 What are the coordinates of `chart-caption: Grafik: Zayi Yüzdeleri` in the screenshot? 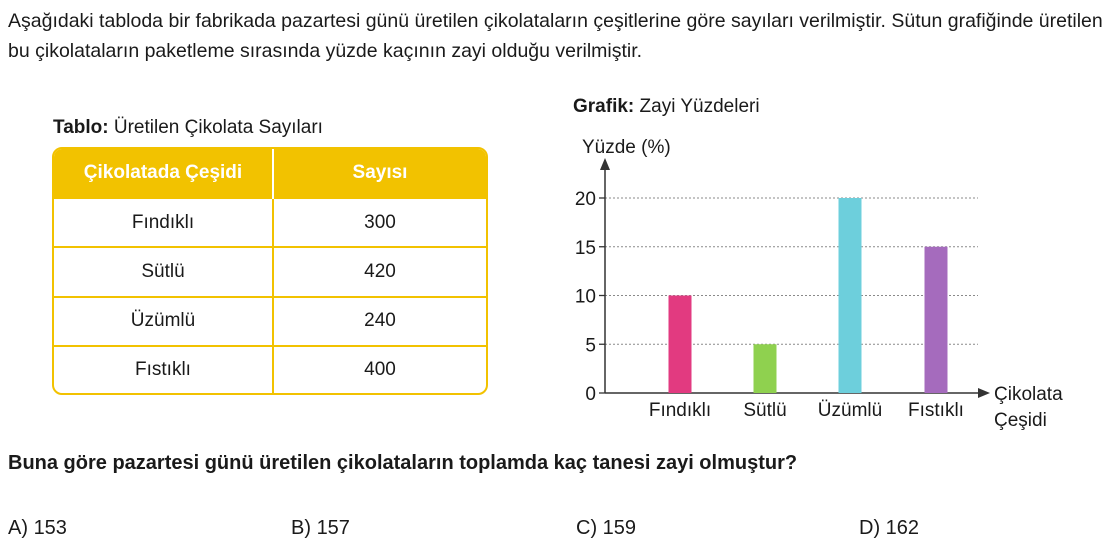 It's located at (666, 107).